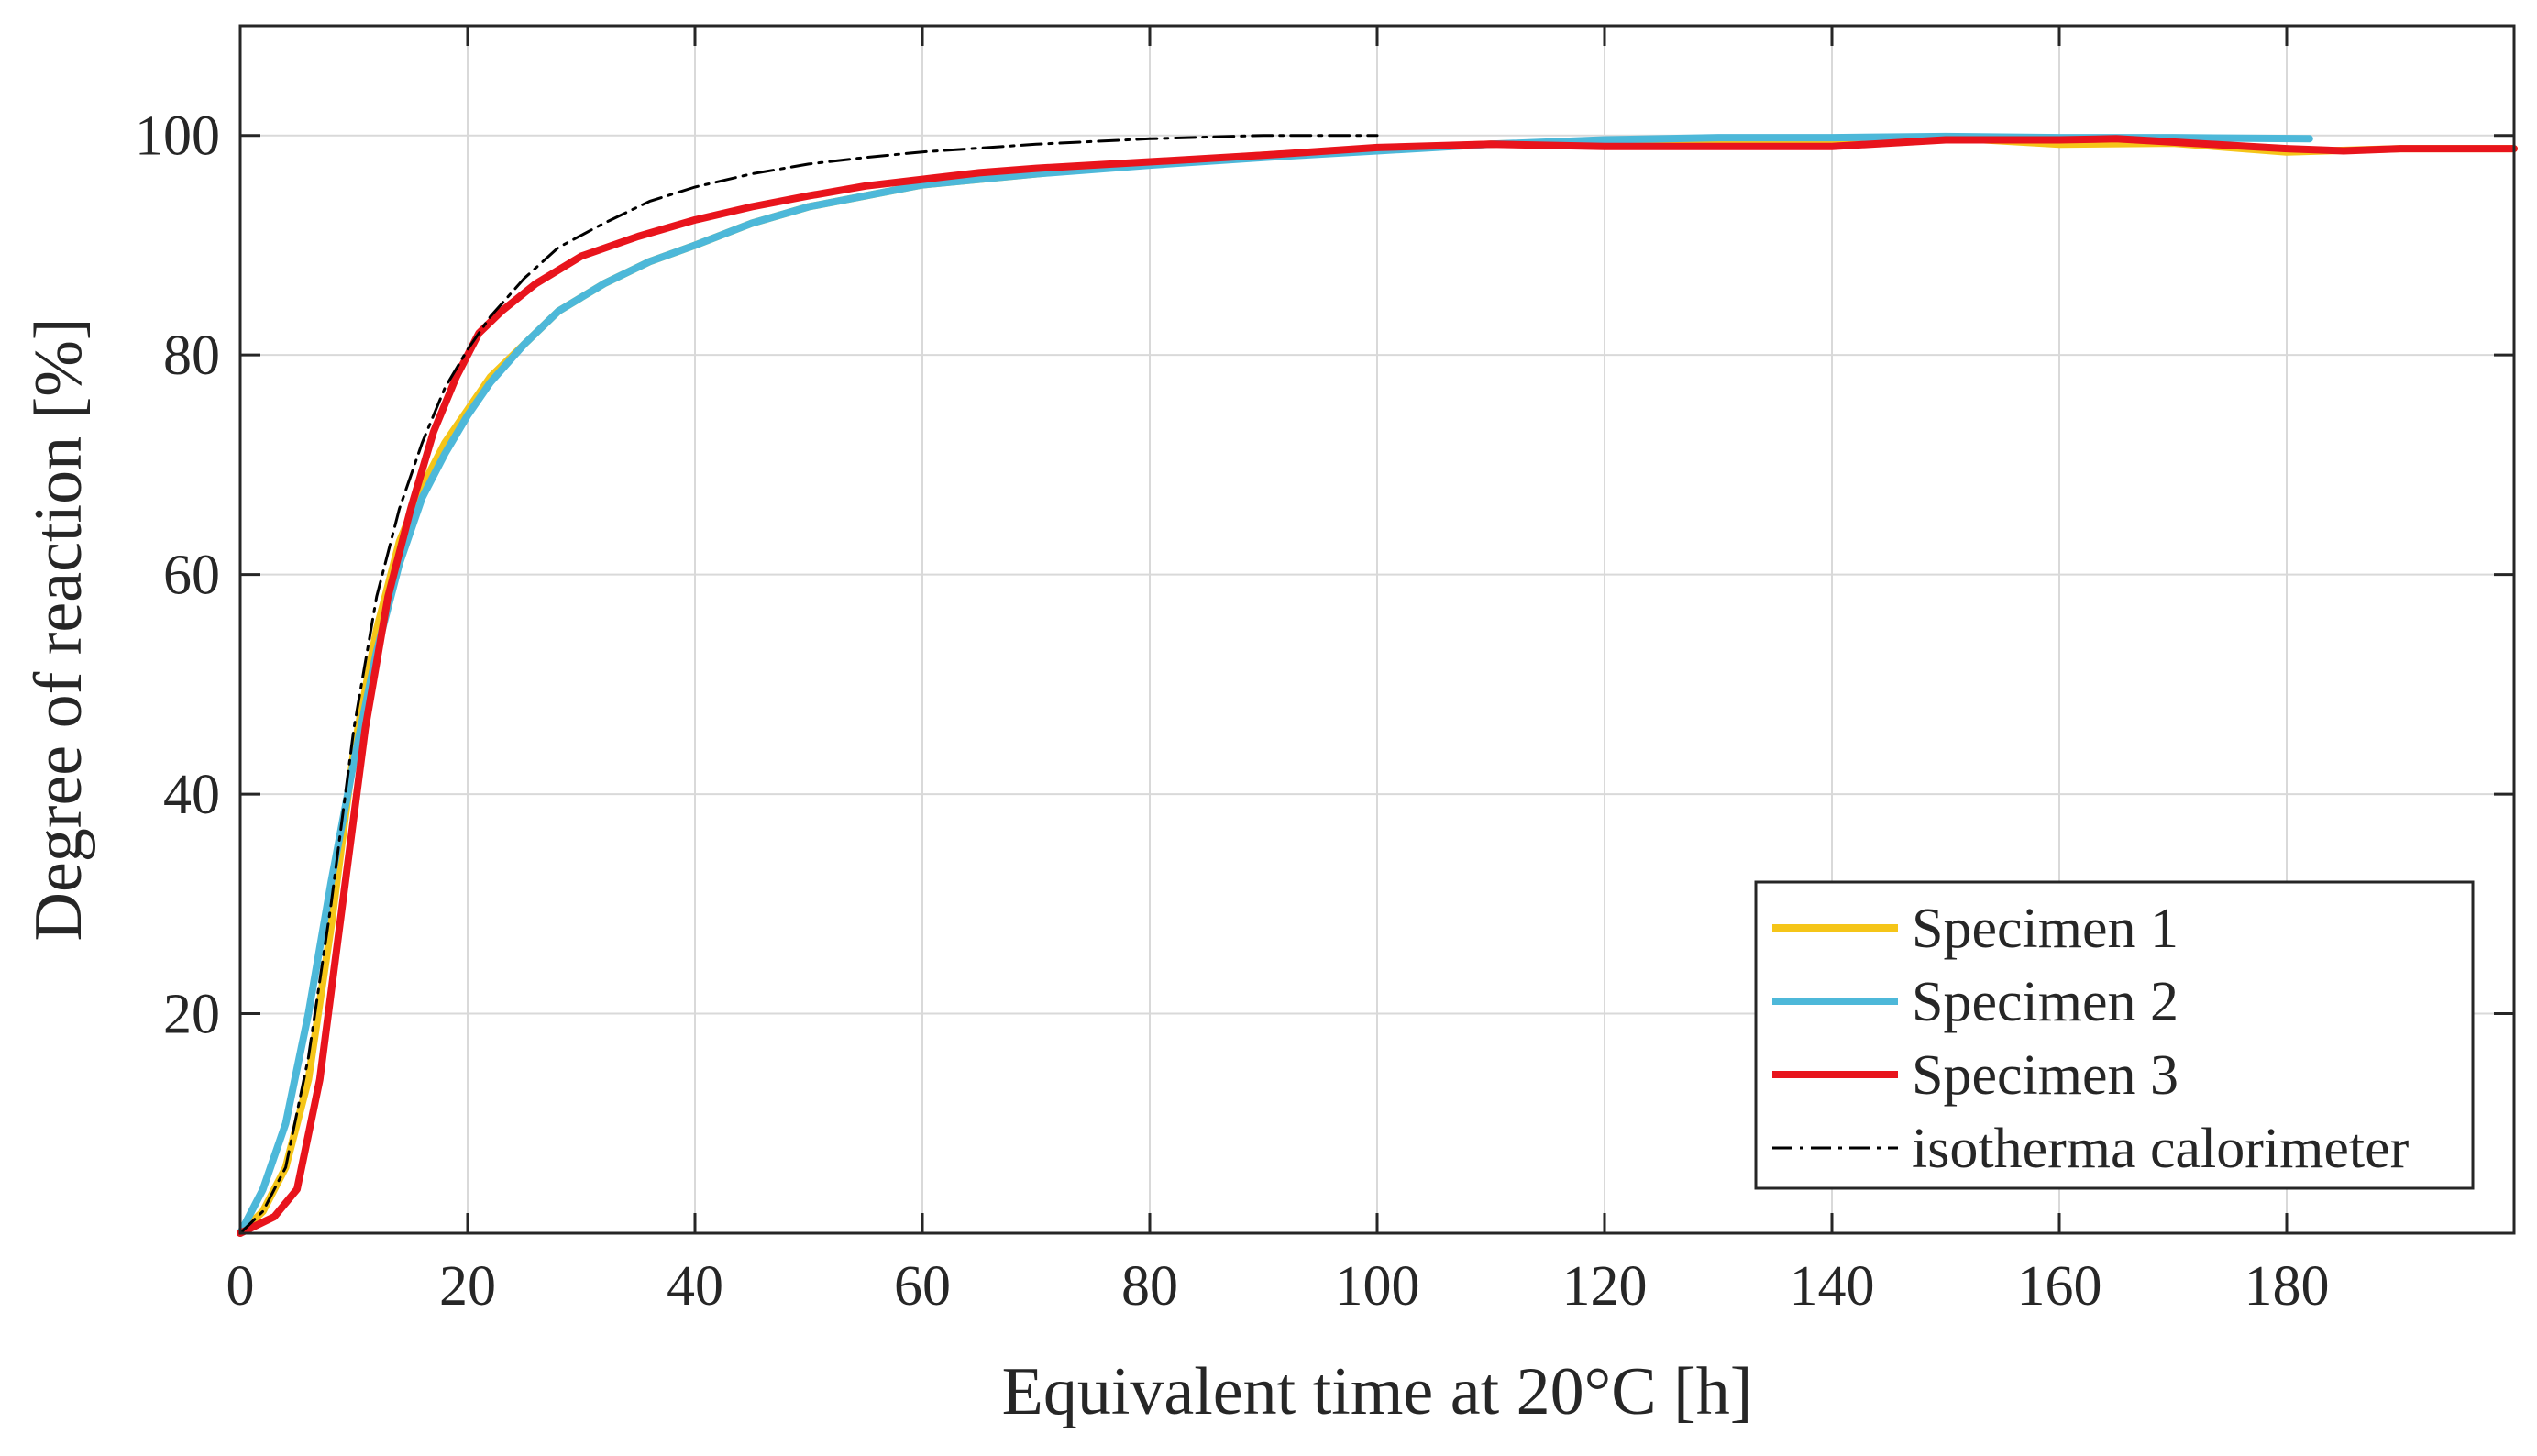 The height and width of the screenshot is (1456, 2537). Describe the element at coordinates (191, 576) in the screenshot. I see `y-tick-label: 60` at that location.